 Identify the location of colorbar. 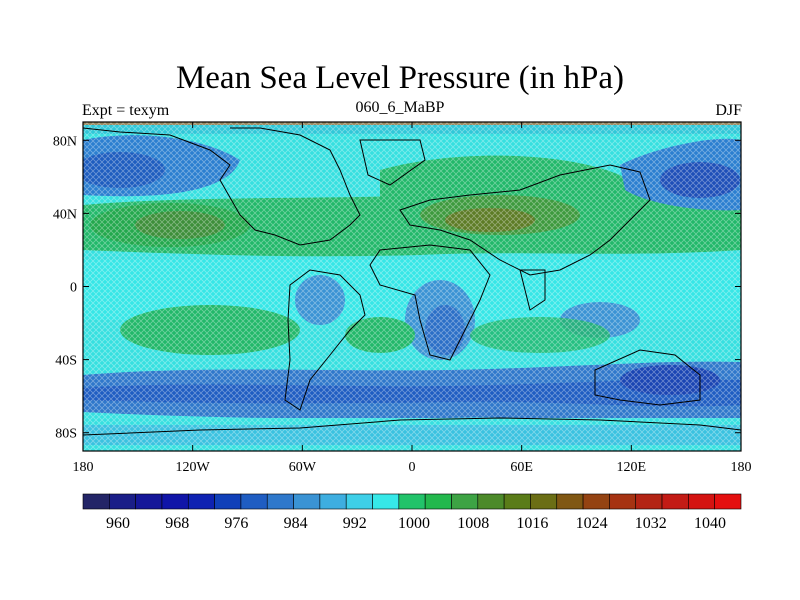
(412, 501).